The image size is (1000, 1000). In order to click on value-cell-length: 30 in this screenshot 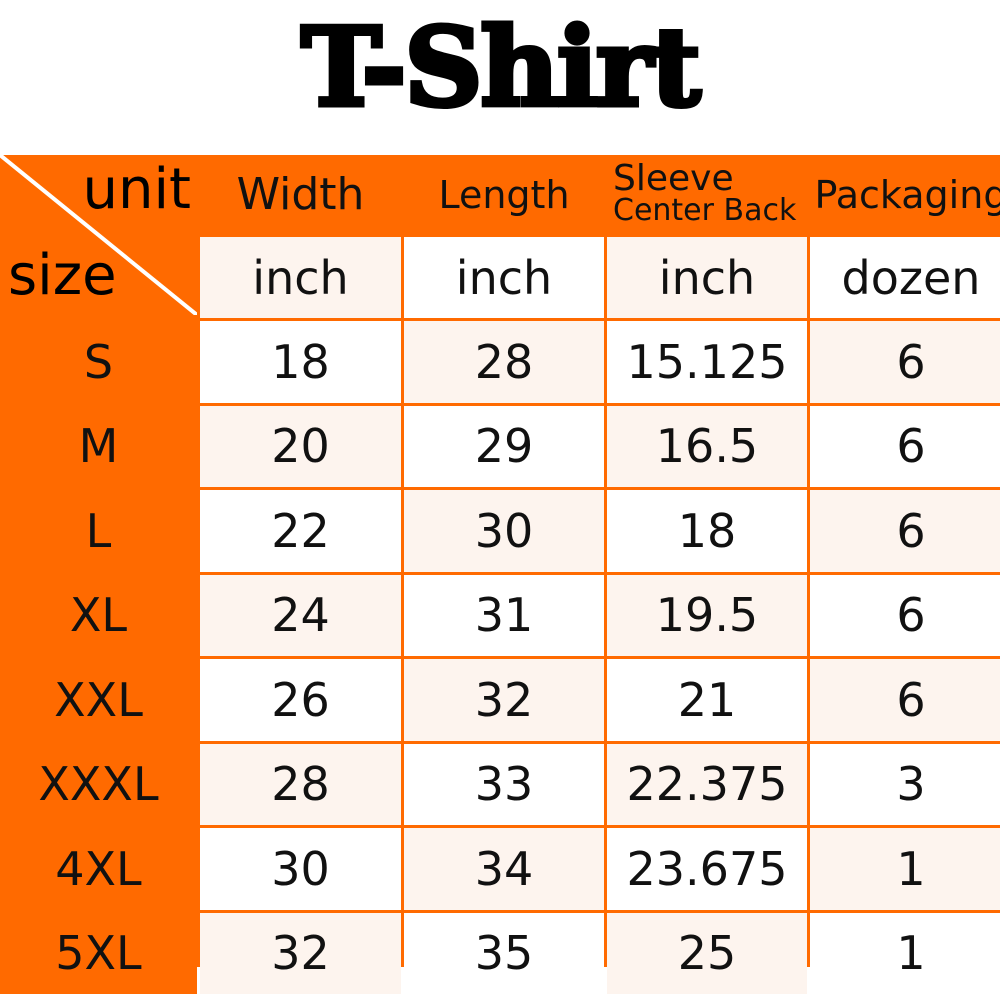, I will do `click(504, 531)`.